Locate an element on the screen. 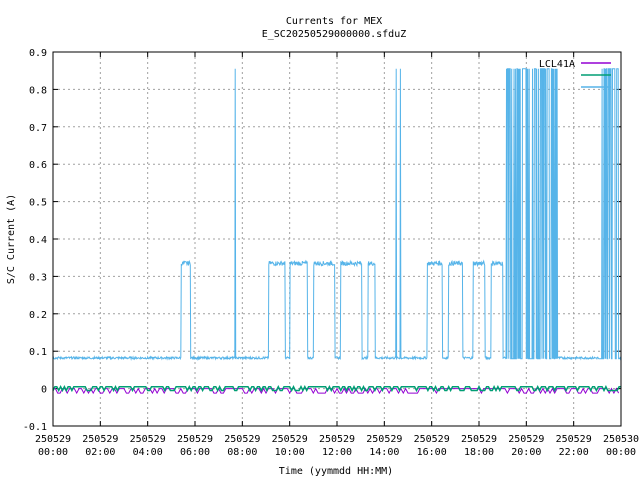 The image size is (640, 480). y-tick-label: 0.9 is located at coordinates (38, 53).